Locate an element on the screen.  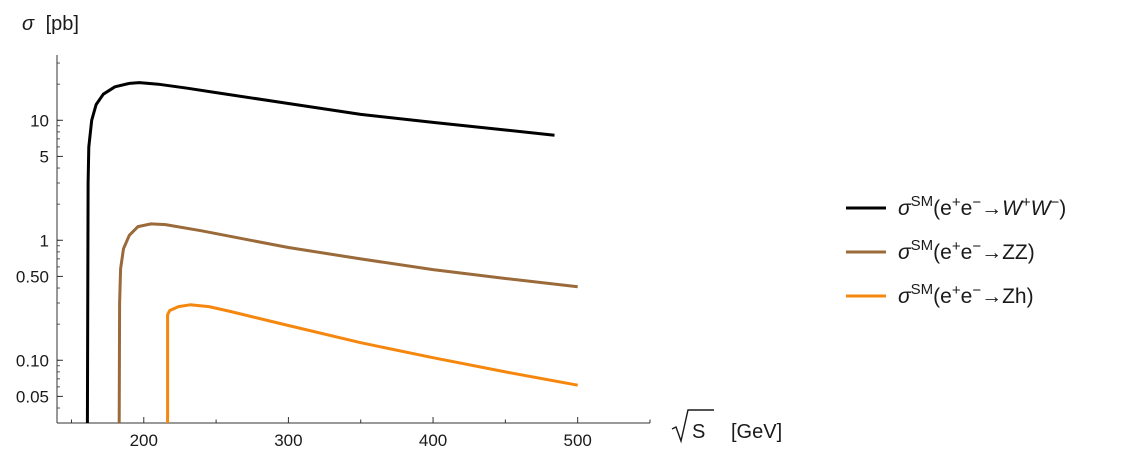
legend-item-2: σSM(e+e−→ZZ) is located at coordinates (940, 250).